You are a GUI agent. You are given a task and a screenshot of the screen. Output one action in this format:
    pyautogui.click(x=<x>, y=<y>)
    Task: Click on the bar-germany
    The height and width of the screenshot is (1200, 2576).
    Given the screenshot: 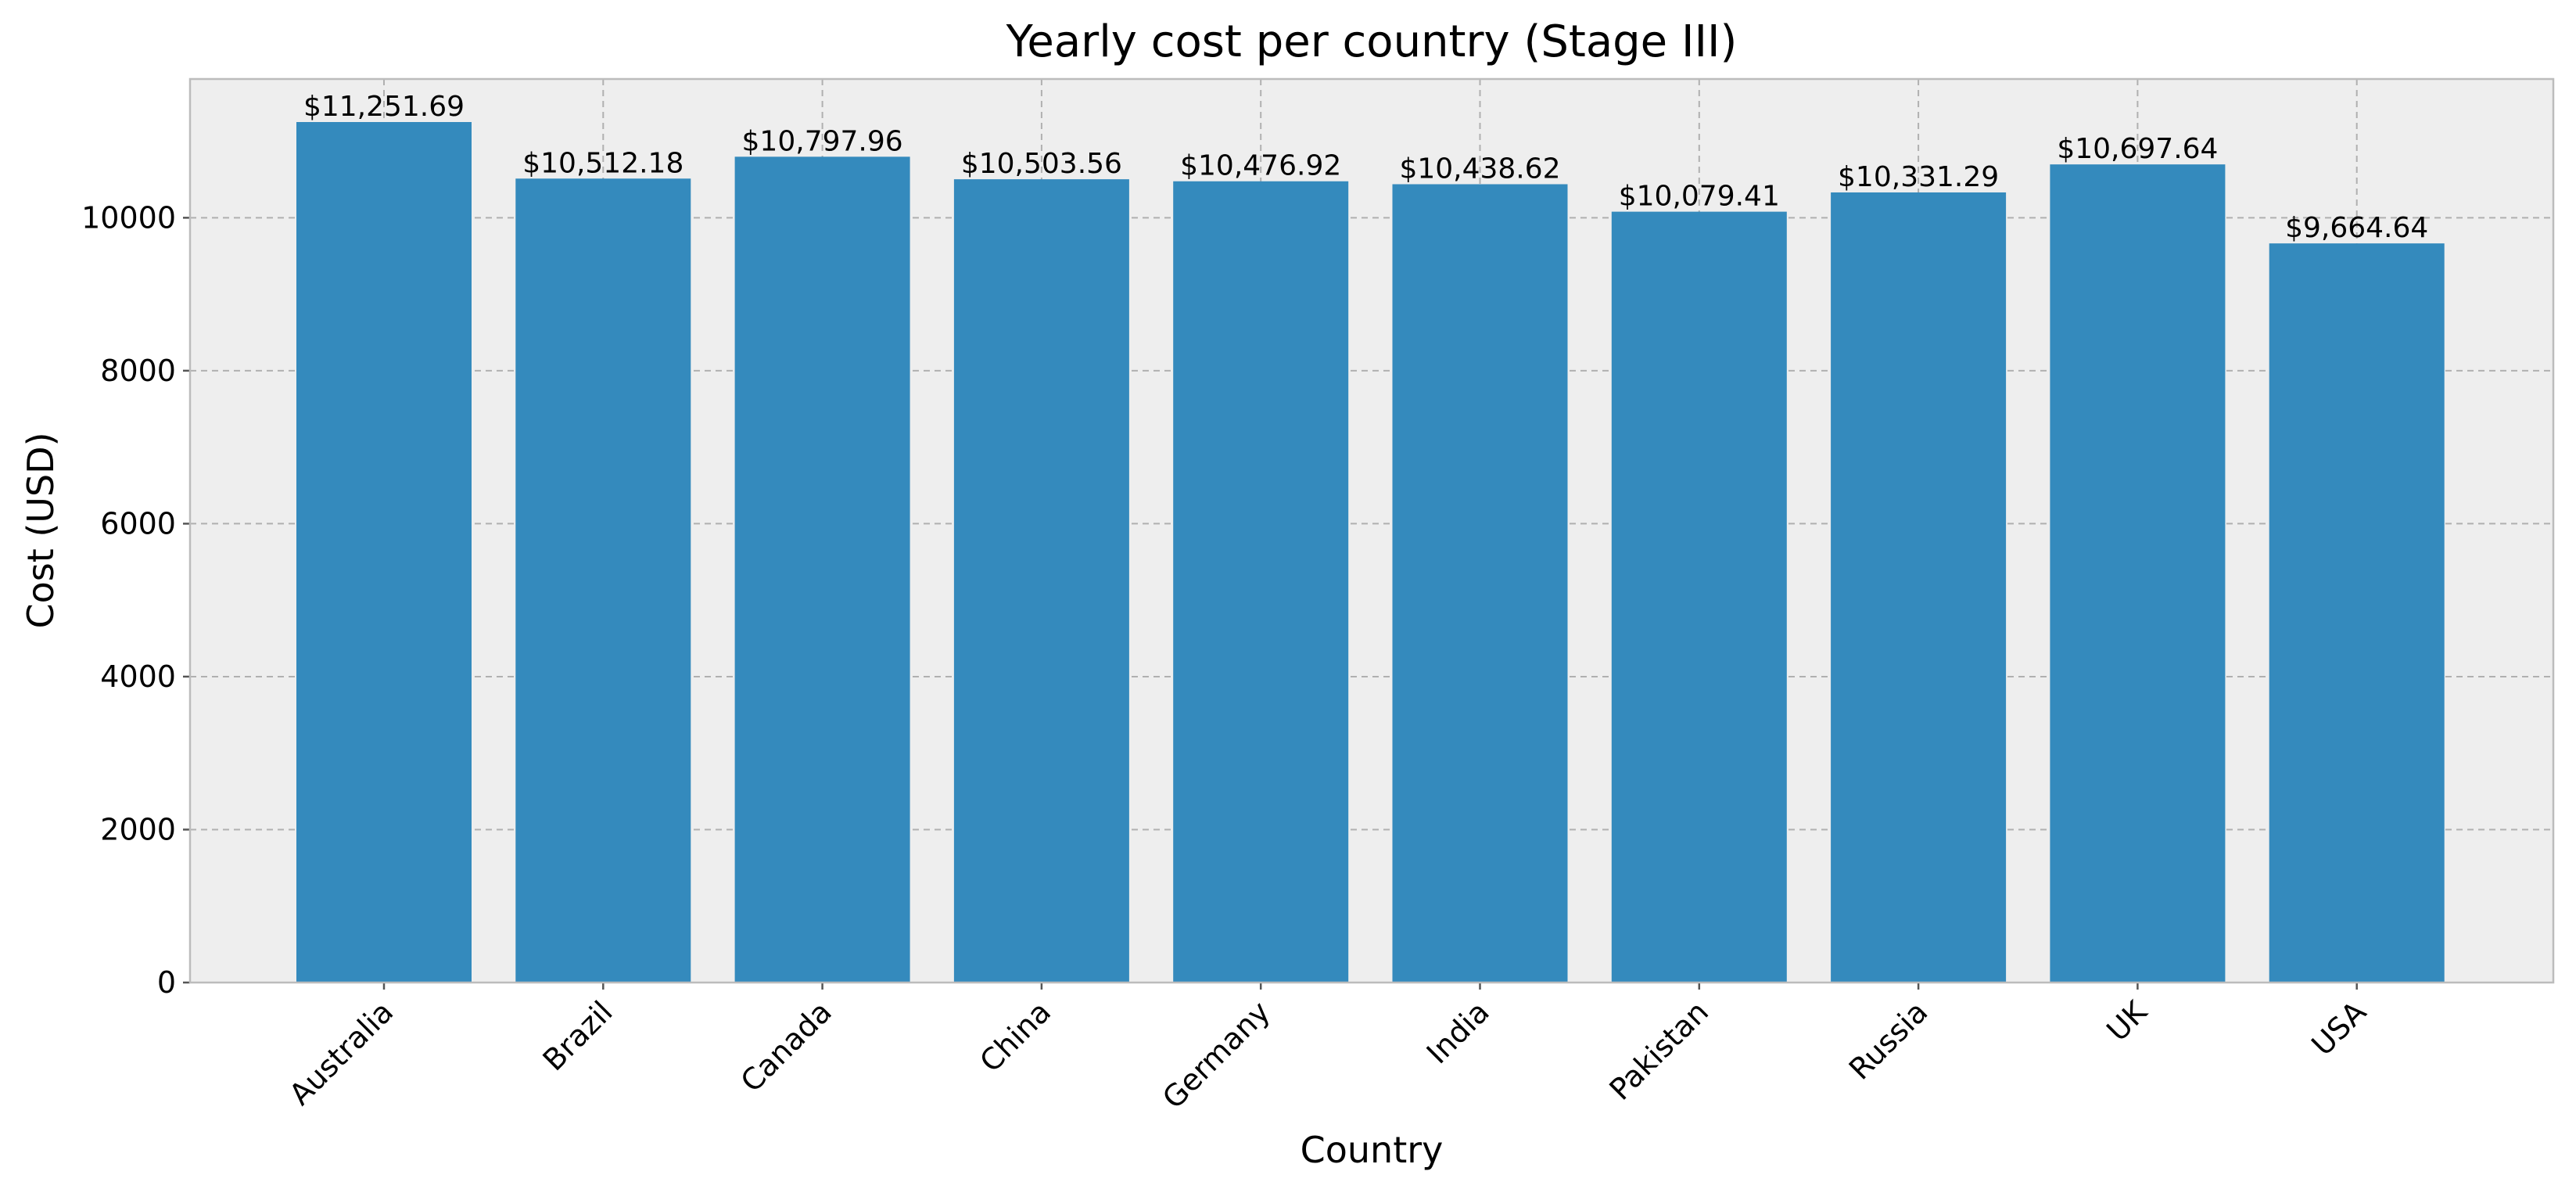 What is the action you would take?
    pyautogui.click(x=1261, y=582)
    